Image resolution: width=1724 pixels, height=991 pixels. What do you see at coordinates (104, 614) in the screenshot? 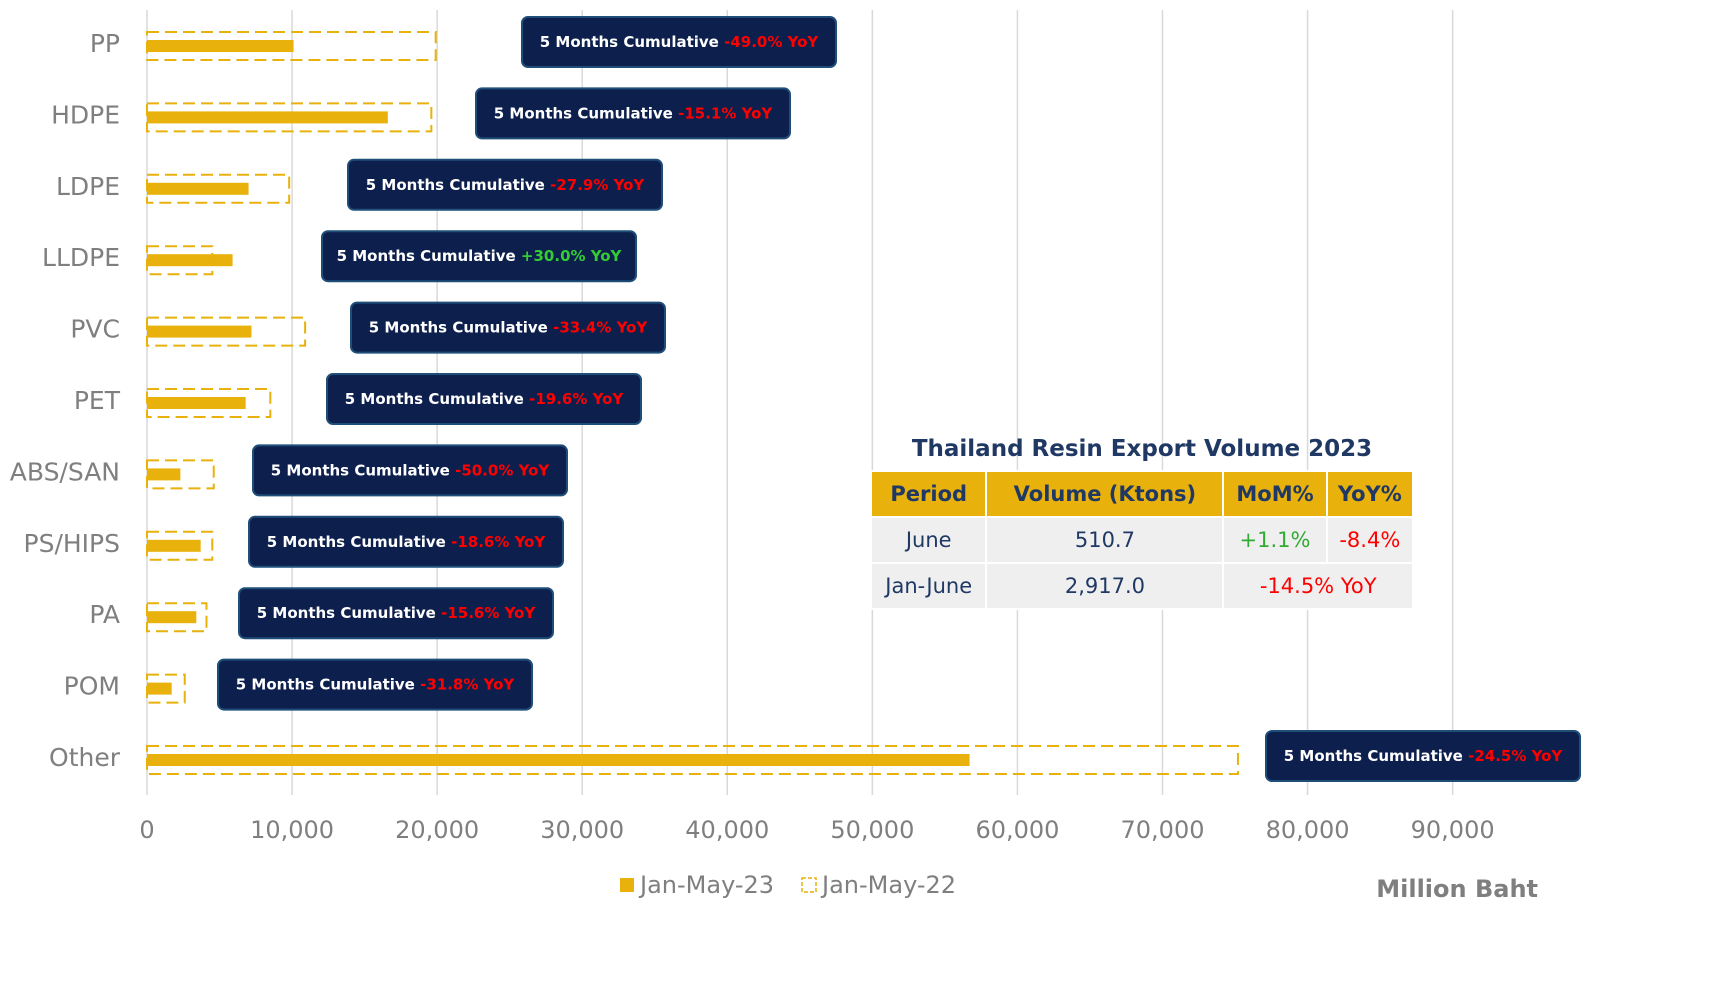
I see `y-tick-label: PA` at bounding box center [104, 614].